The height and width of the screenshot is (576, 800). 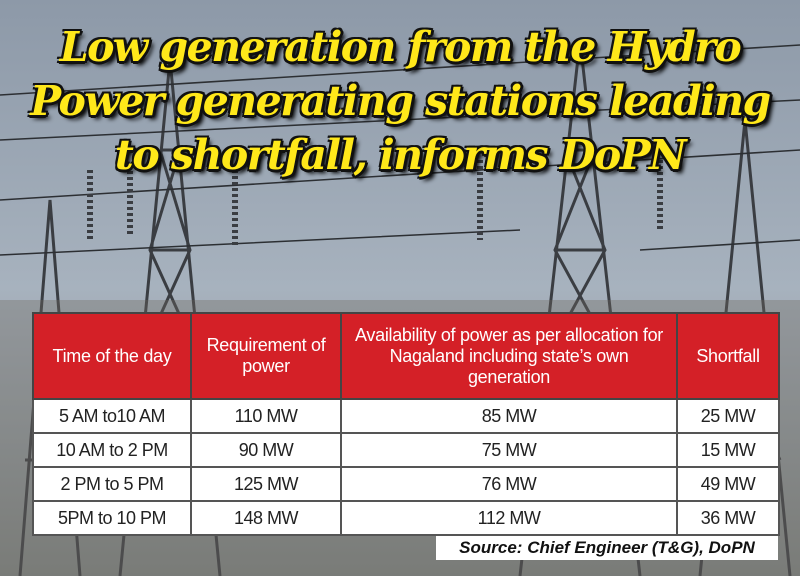 I want to click on table-cell: 75 MW, so click(x=509, y=450).